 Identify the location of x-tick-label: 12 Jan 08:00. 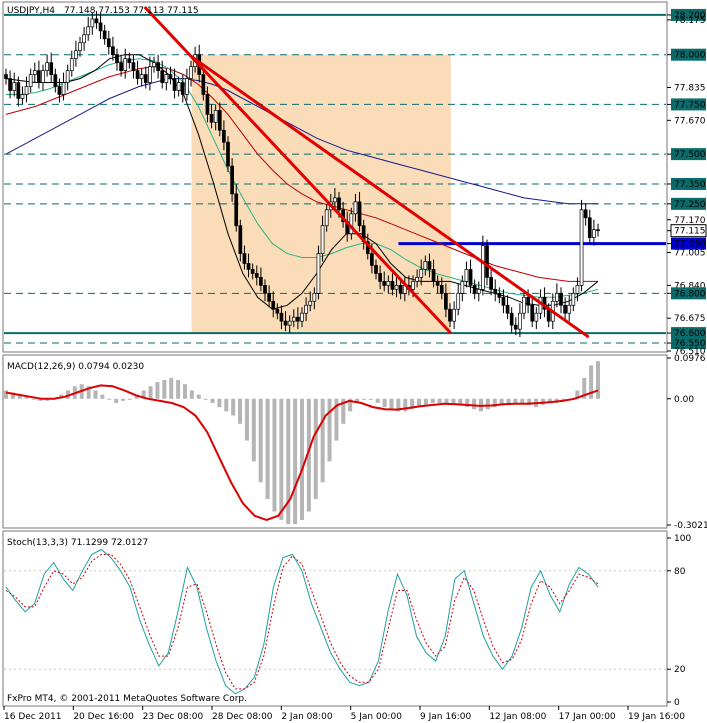
(517, 717).